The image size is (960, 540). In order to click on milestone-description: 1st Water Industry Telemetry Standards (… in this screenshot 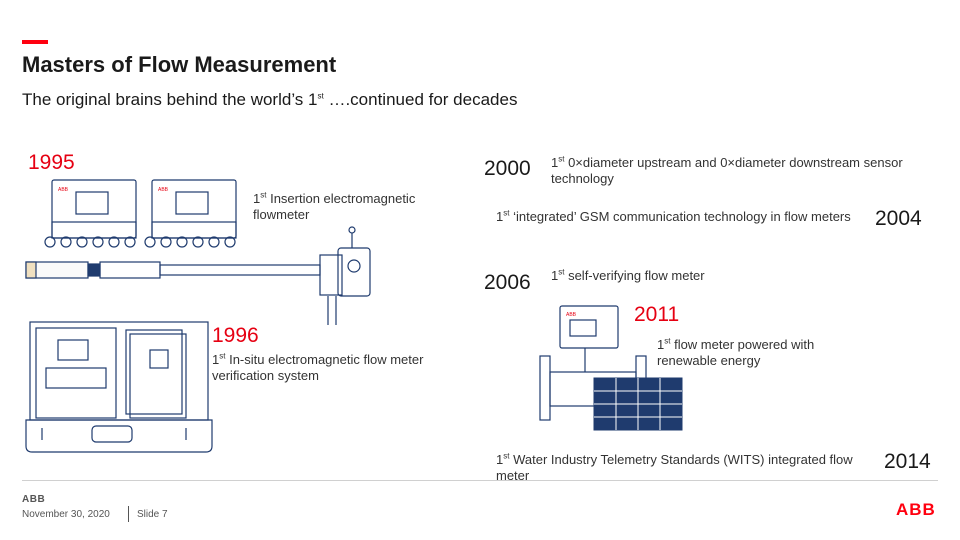, I will do `click(674, 467)`.